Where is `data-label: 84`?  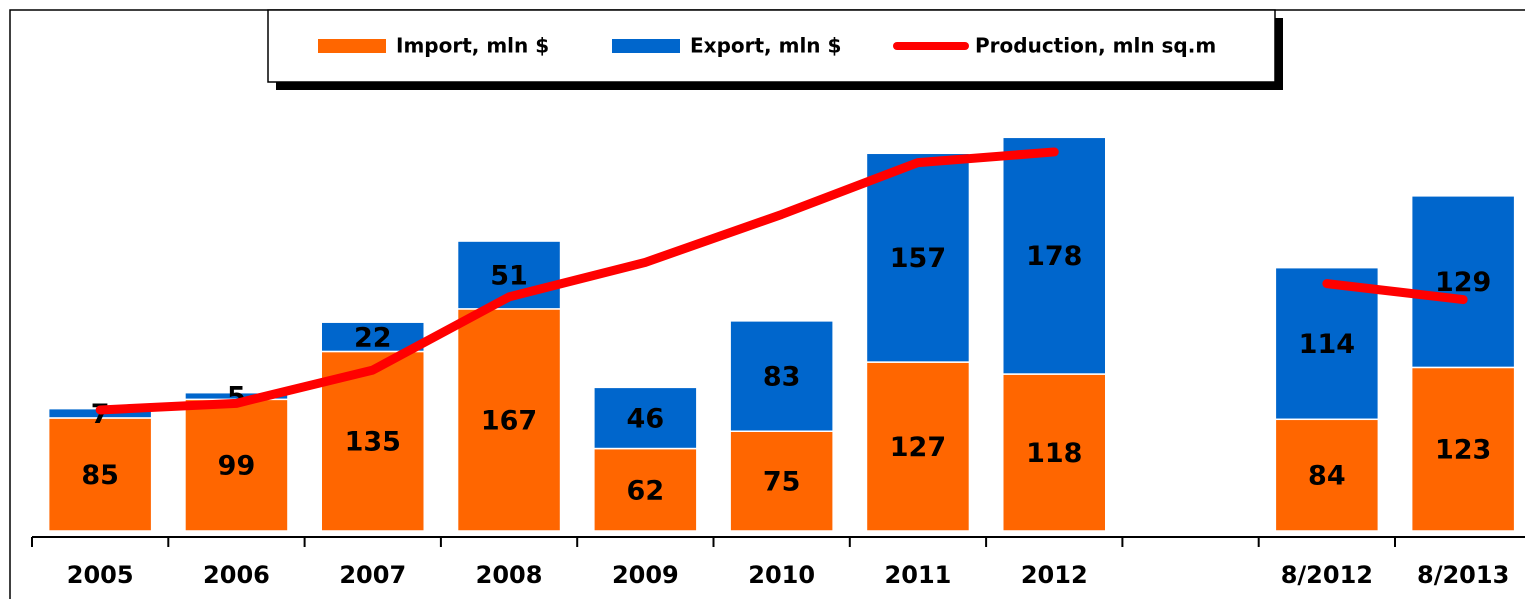
data-label: 84 is located at coordinates (1327, 476).